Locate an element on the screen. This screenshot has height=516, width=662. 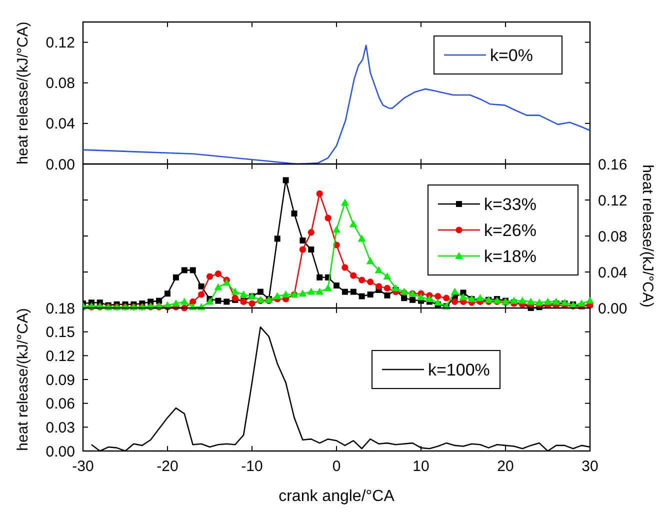
y-tick-label: 0.08 is located at coordinates (60, 83).